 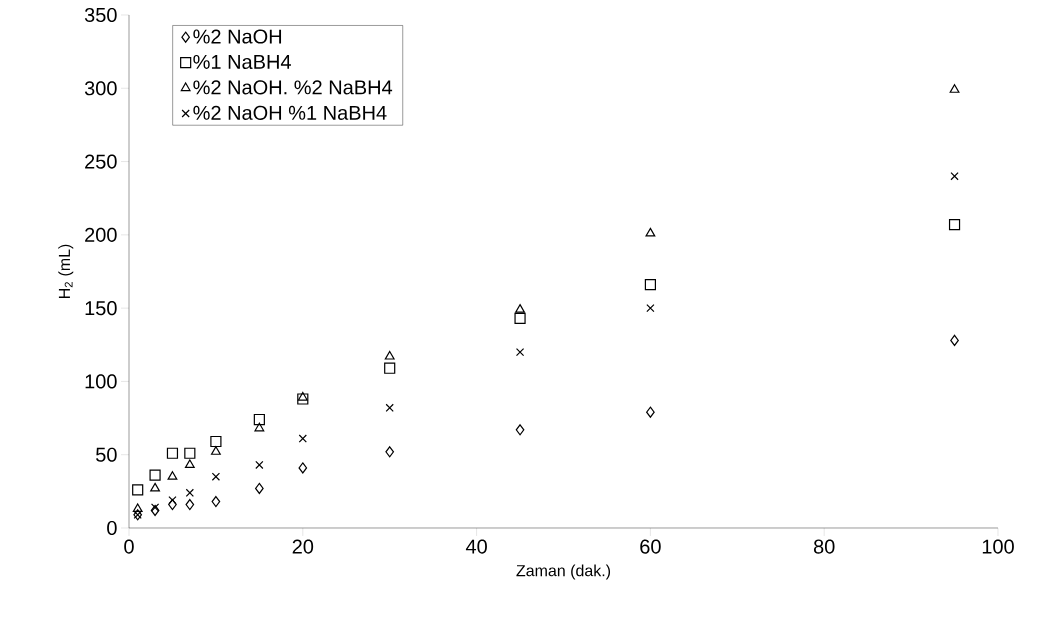 I want to click on x-tick-label: 0, so click(x=129, y=546).